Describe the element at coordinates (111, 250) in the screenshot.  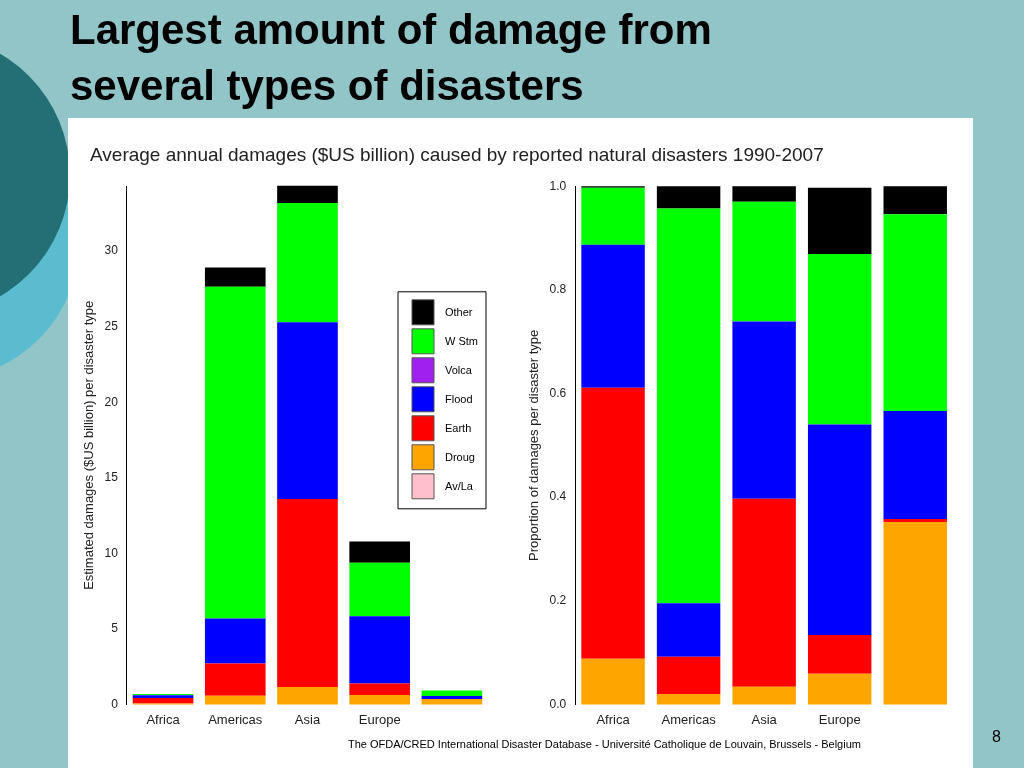
I see `y-tick-label: 30` at that location.